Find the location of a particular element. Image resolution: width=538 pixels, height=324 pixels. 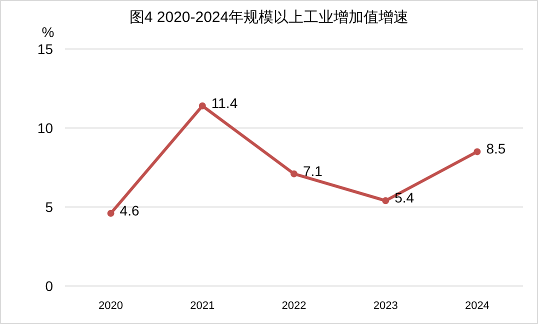

x-tick-label: 2024 is located at coordinates (477, 306).